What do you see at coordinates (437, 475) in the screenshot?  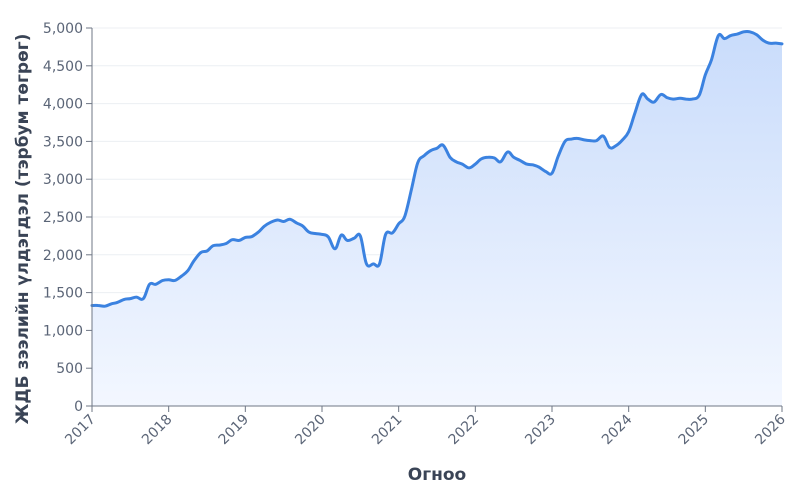 I see `x-axis-title: Огноо` at bounding box center [437, 475].